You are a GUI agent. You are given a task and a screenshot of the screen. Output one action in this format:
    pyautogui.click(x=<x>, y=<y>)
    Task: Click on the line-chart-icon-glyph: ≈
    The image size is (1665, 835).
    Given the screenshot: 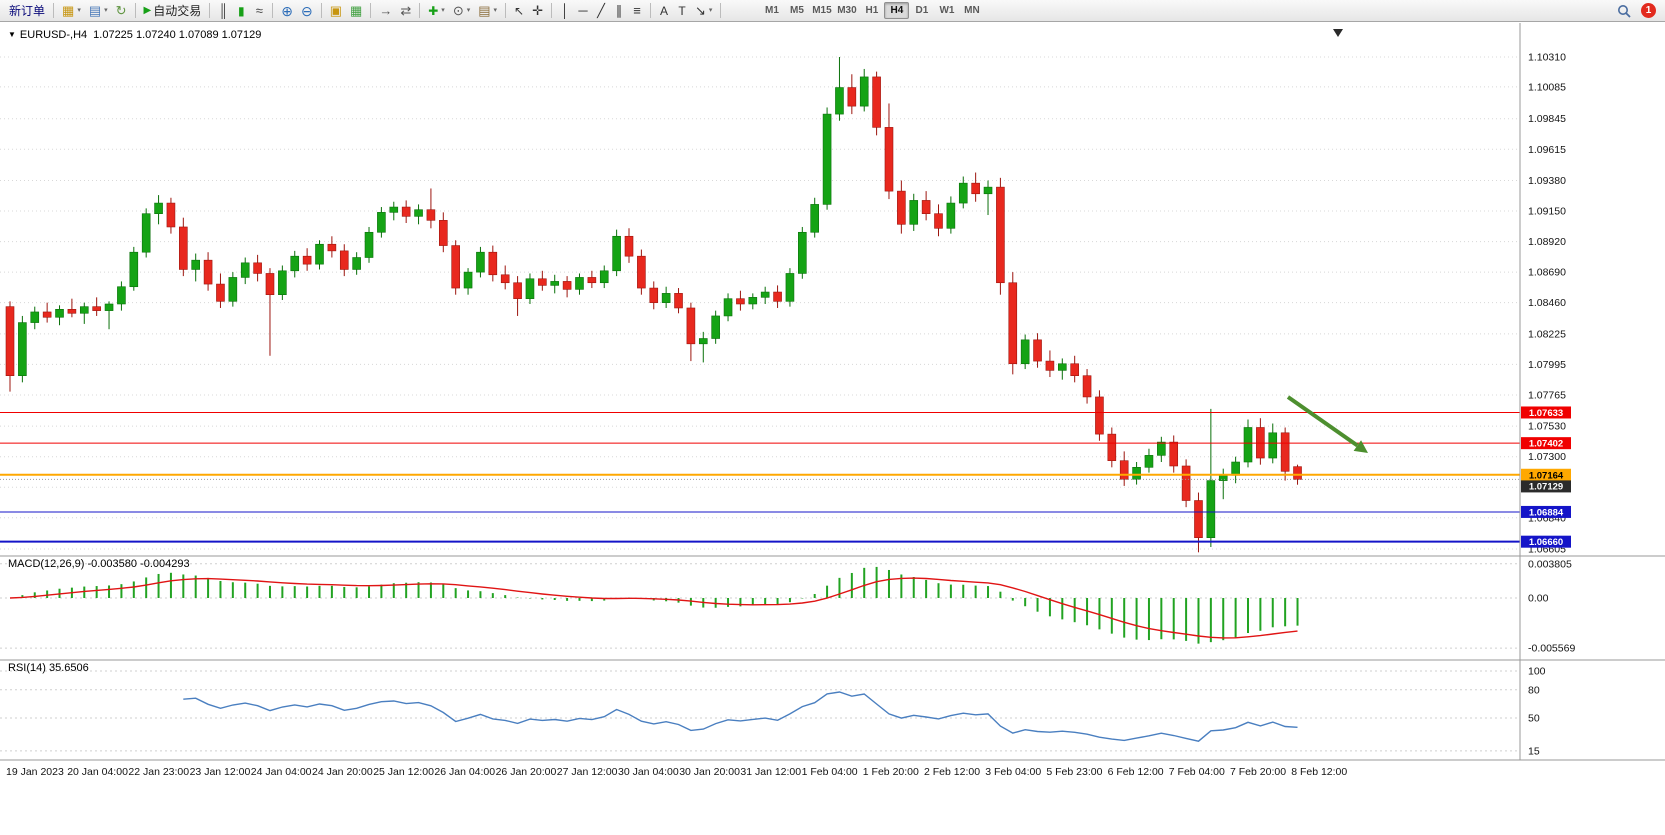 What is the action you would take?
    pyautogui.click(x=259, y=10)
    